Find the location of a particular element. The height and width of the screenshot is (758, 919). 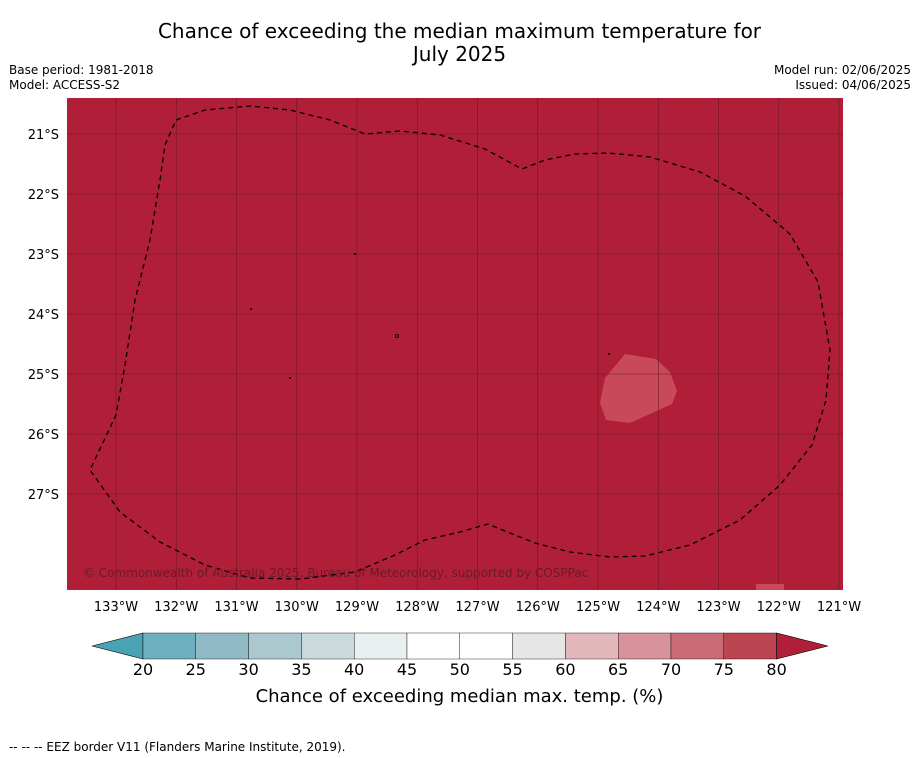

model-name: Model: ACCESS-S2 is located at coordinates (65, 85).